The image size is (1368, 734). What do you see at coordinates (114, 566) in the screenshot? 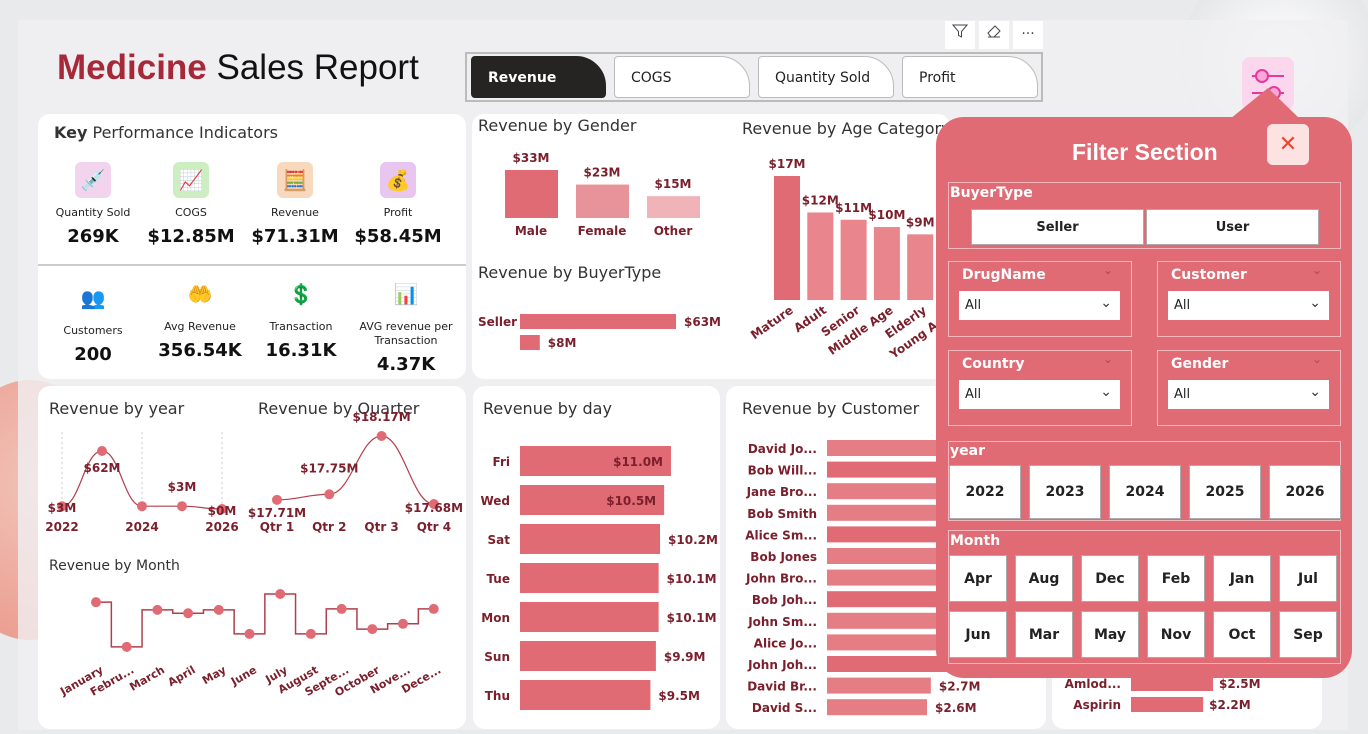
I see `chart-title-month: Revenue by Month` at bounding box center [114, 566].